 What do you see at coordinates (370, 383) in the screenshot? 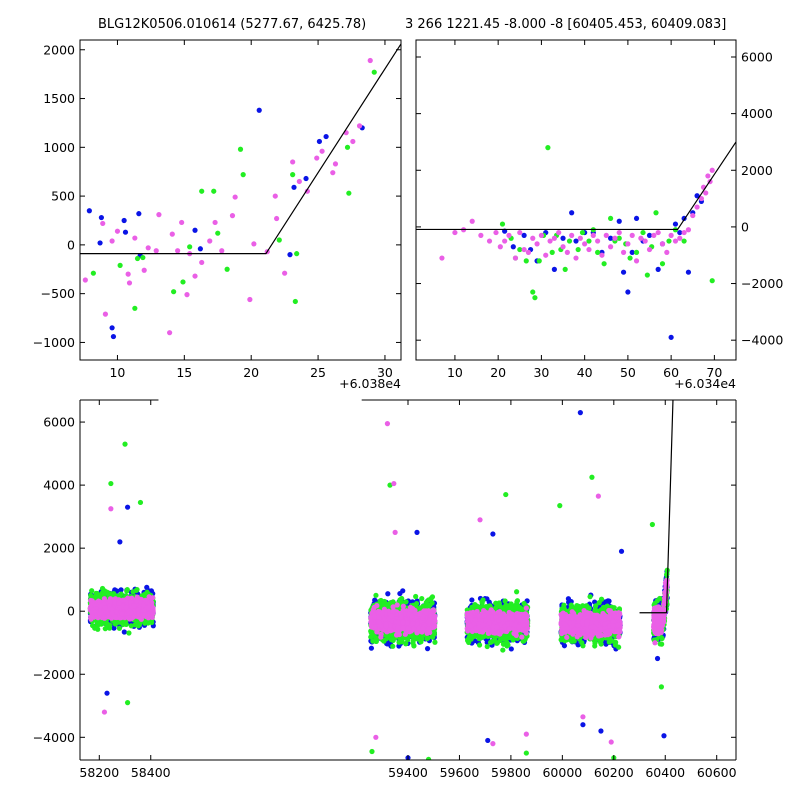
I see `x-offset-label: +6.038e4` at bounding box center [370, 383].